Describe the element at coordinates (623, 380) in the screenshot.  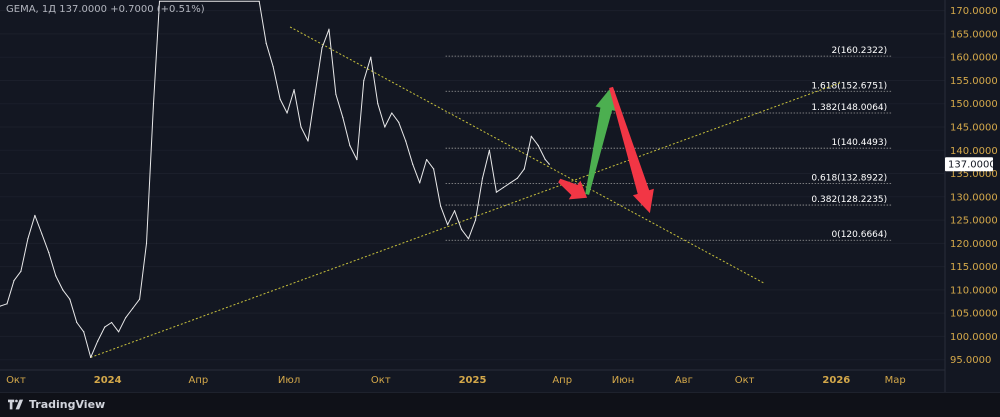
I see `time-tick-label: Июн` at that location.